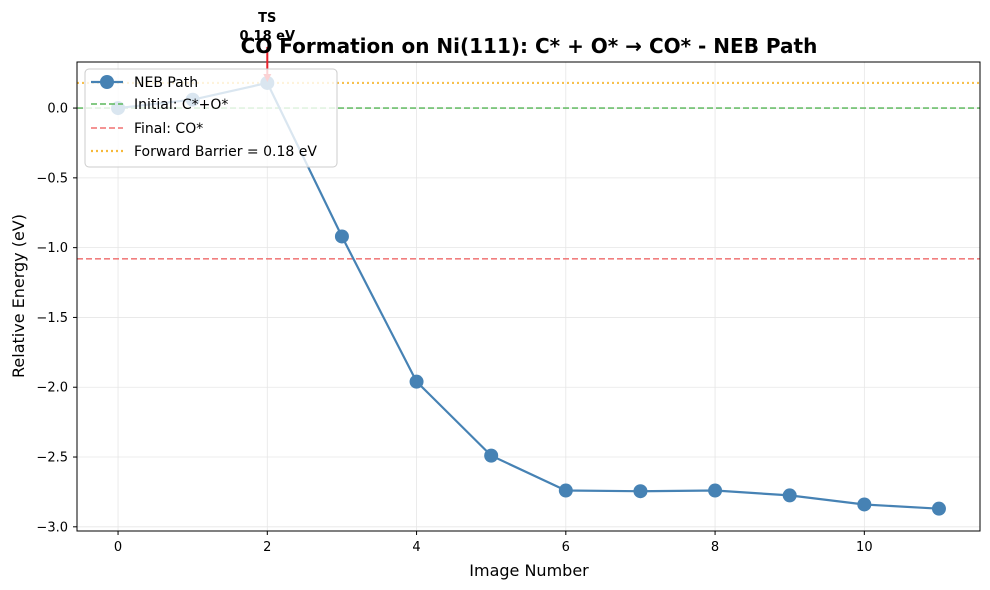 The height and width of the screenshot is (590, 990). What do you see at coordinates (168, 129) in the screenshot?
I see `legend-label-final: Final: CO*` at bounding box center [168, 129].